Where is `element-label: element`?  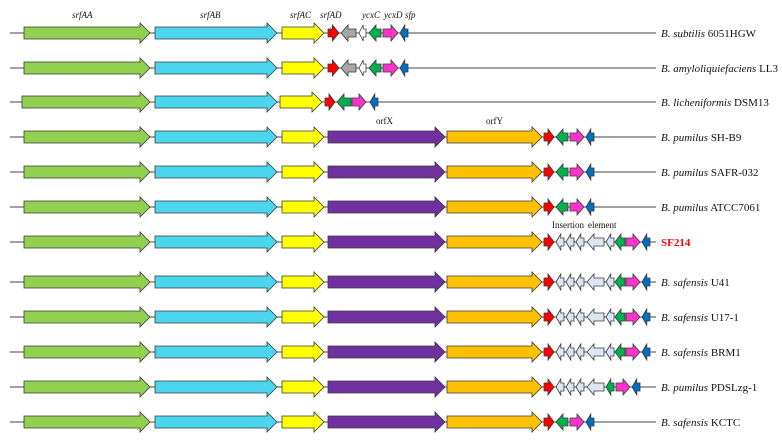
element-label: element is located at coordinates (602, 225).